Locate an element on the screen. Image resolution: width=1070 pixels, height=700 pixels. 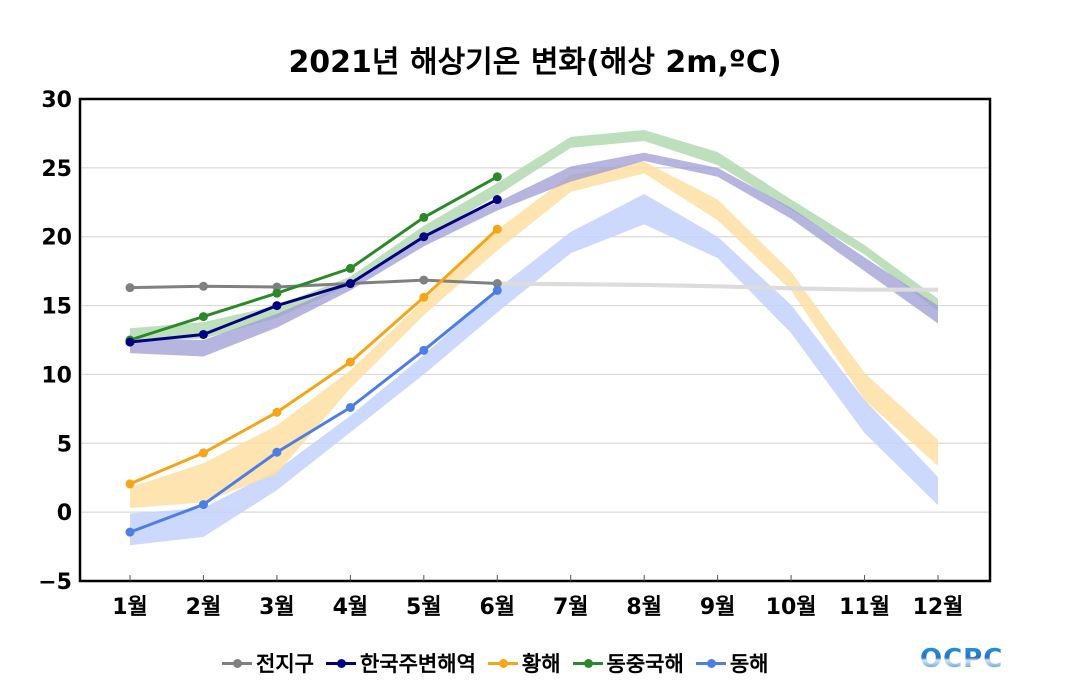
x-axis: 1월 2월 3월 4월 5월 6월 7월 8월 9월 10월 11월 12월 is located at coordinates (537, 597).